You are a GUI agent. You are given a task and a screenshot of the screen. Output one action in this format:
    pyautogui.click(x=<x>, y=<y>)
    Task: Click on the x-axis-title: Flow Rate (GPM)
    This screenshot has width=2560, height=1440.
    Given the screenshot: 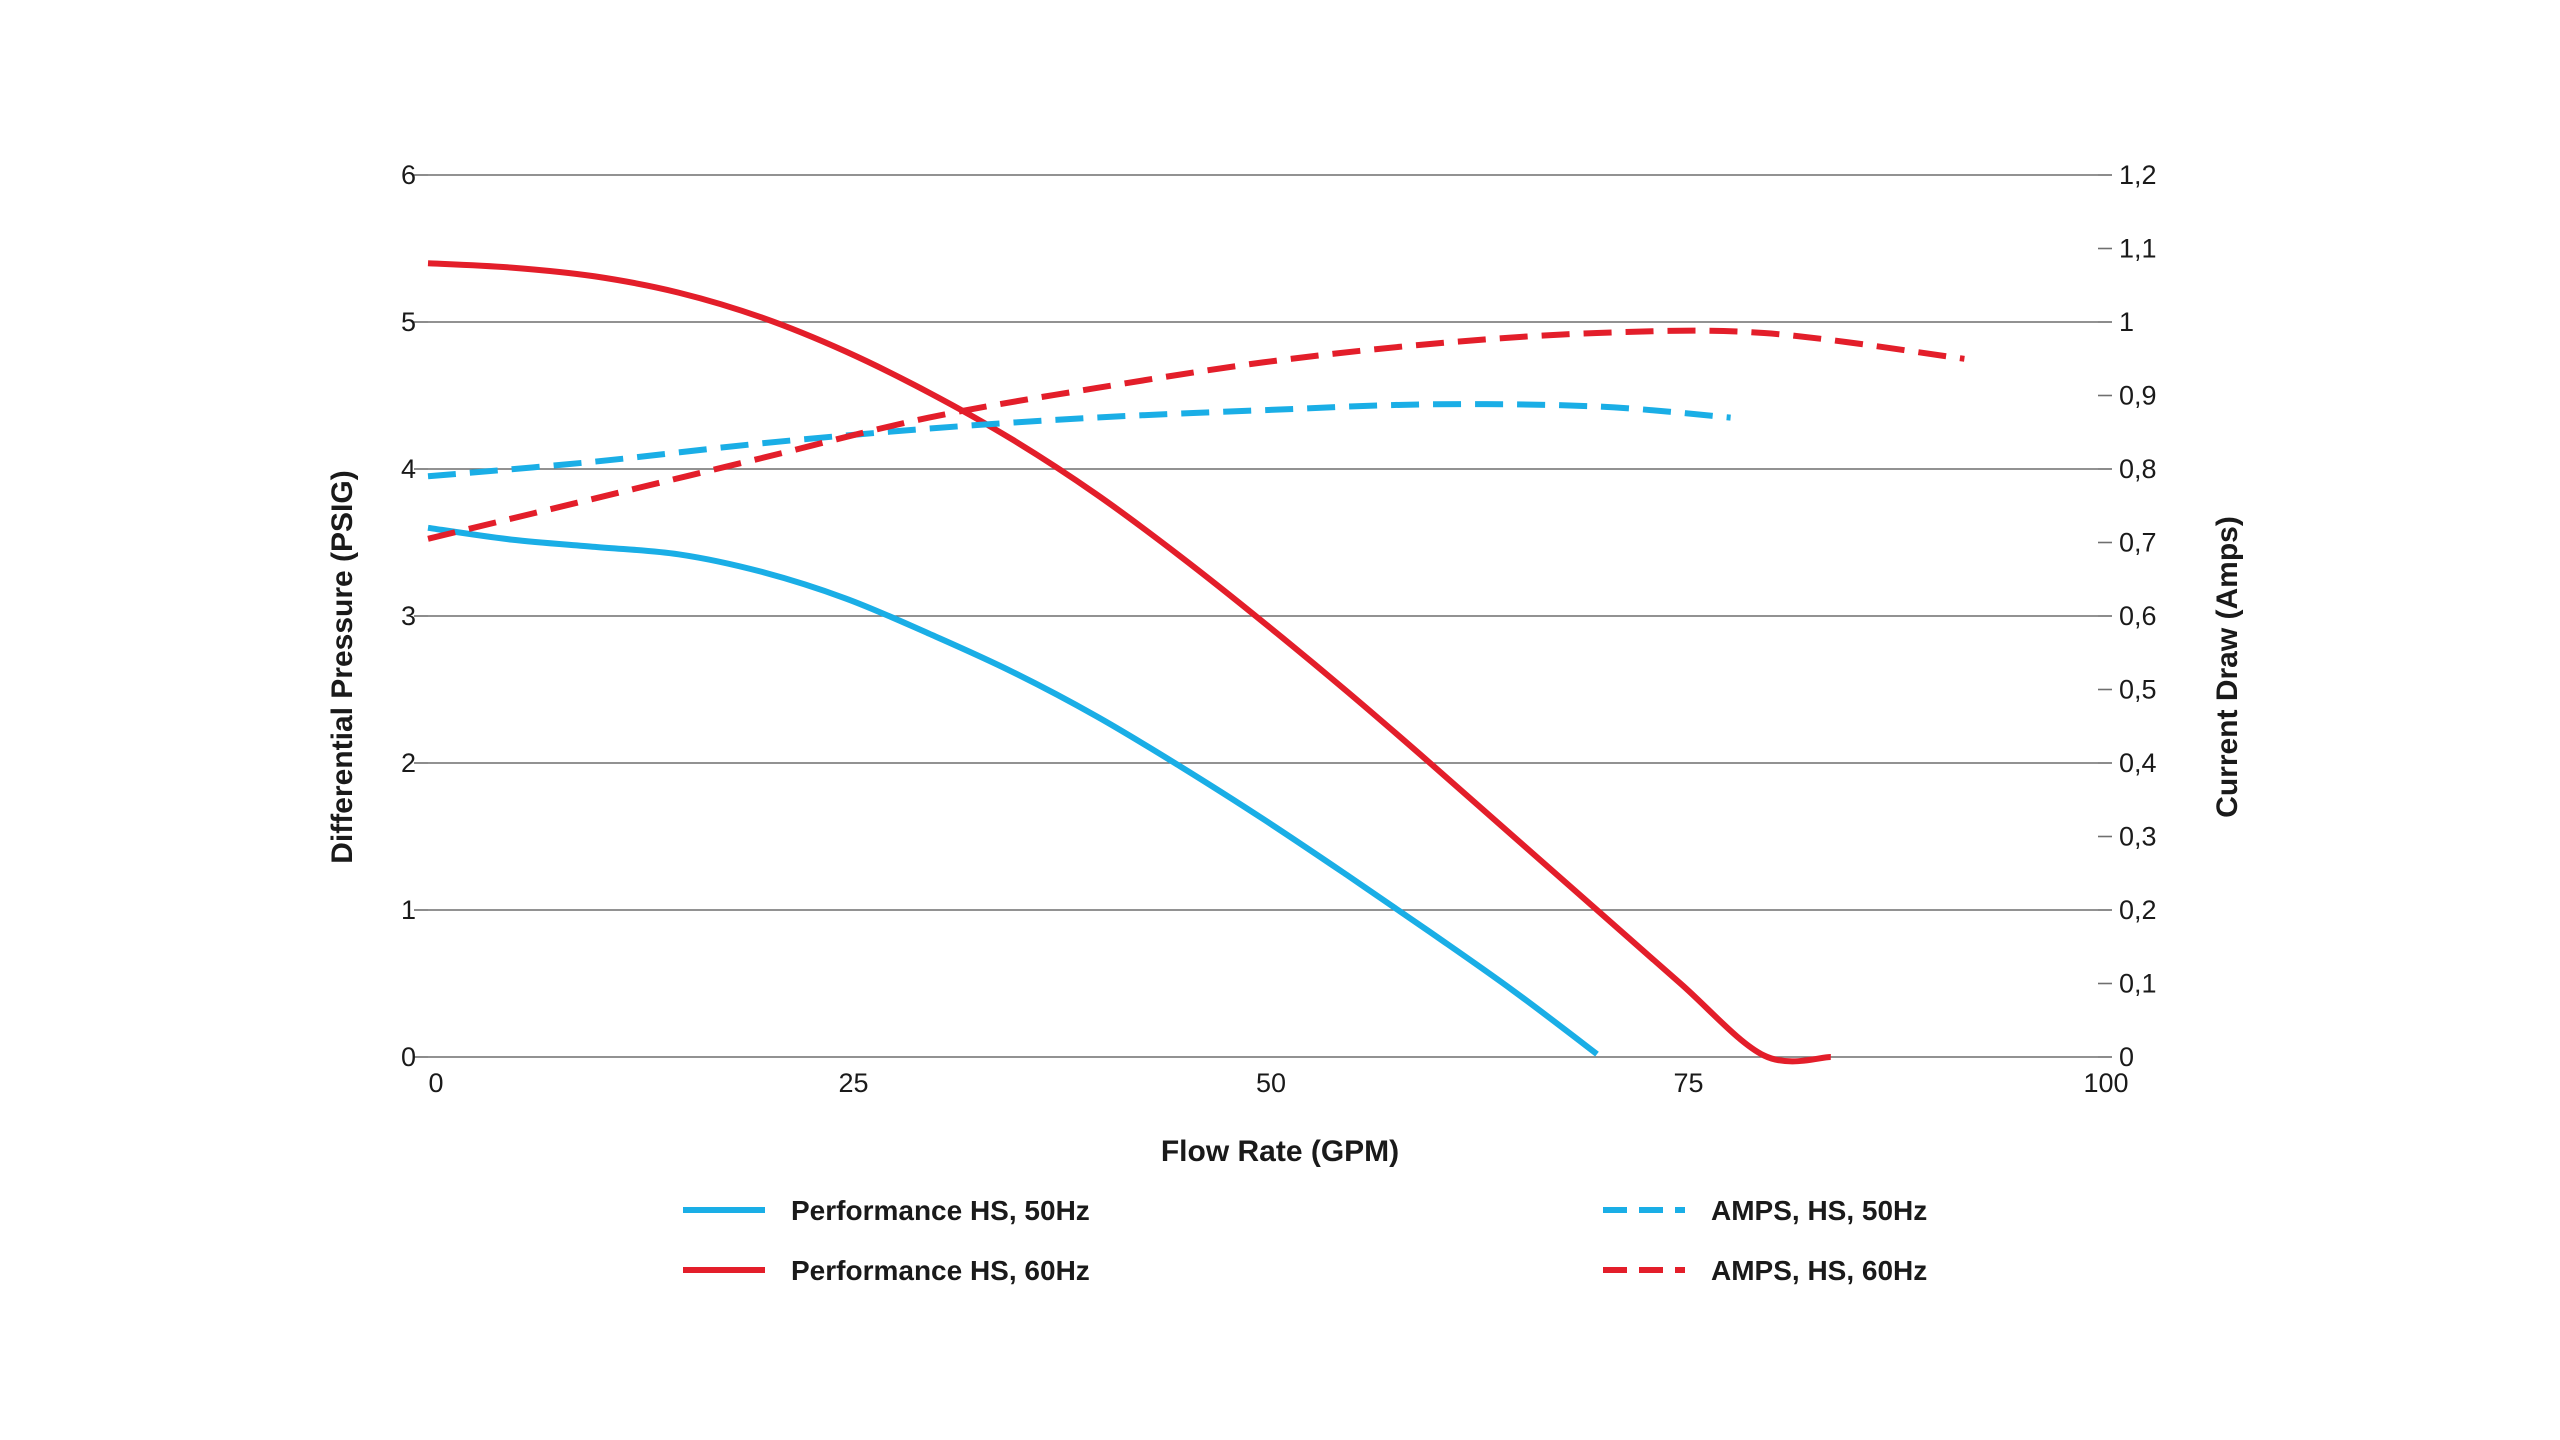 What is the action you would take?
    pyautogui.click(x=1280, y=1151)
    